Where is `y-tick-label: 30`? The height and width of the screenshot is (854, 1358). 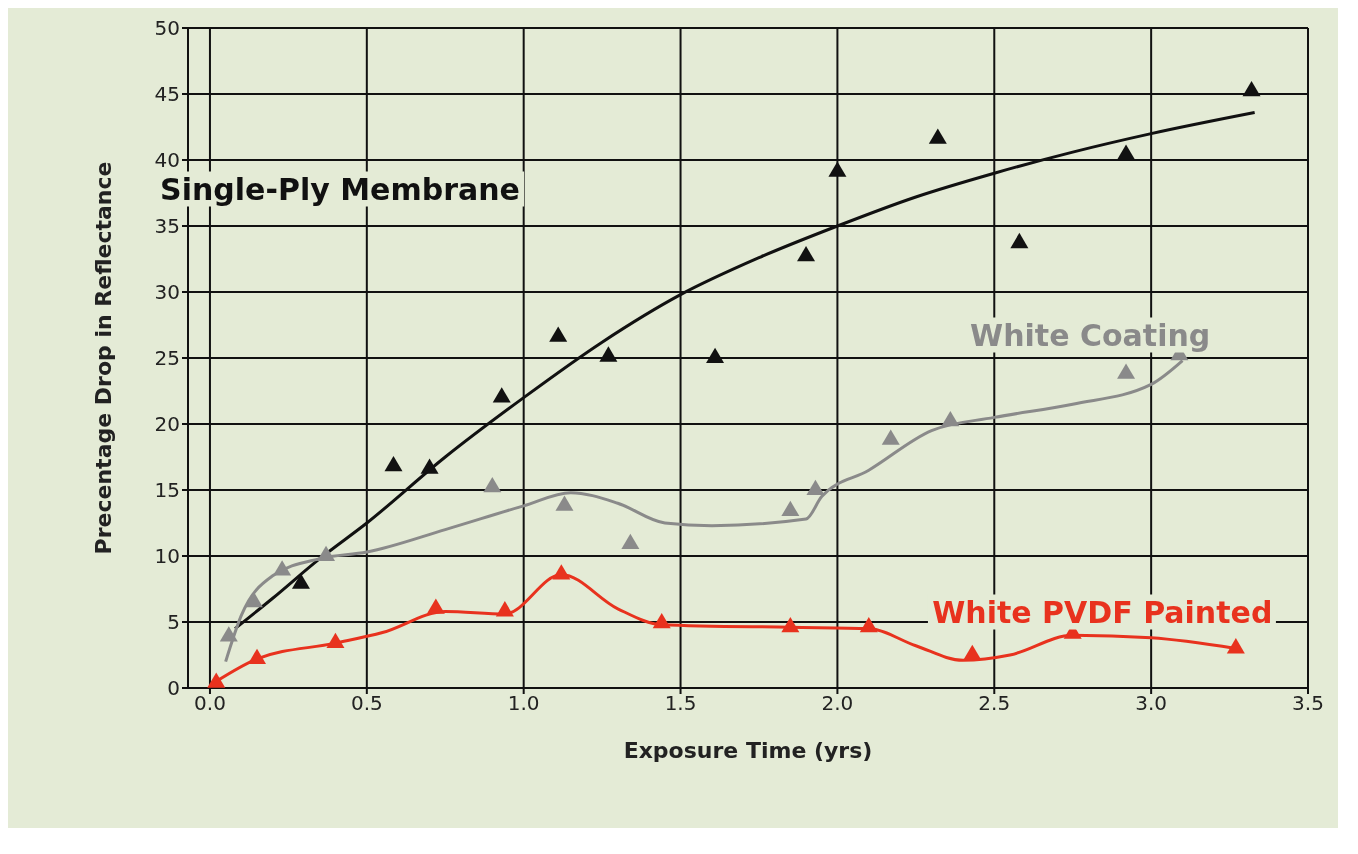
y-tick-label: 30 is located at coordinates (167, 292).